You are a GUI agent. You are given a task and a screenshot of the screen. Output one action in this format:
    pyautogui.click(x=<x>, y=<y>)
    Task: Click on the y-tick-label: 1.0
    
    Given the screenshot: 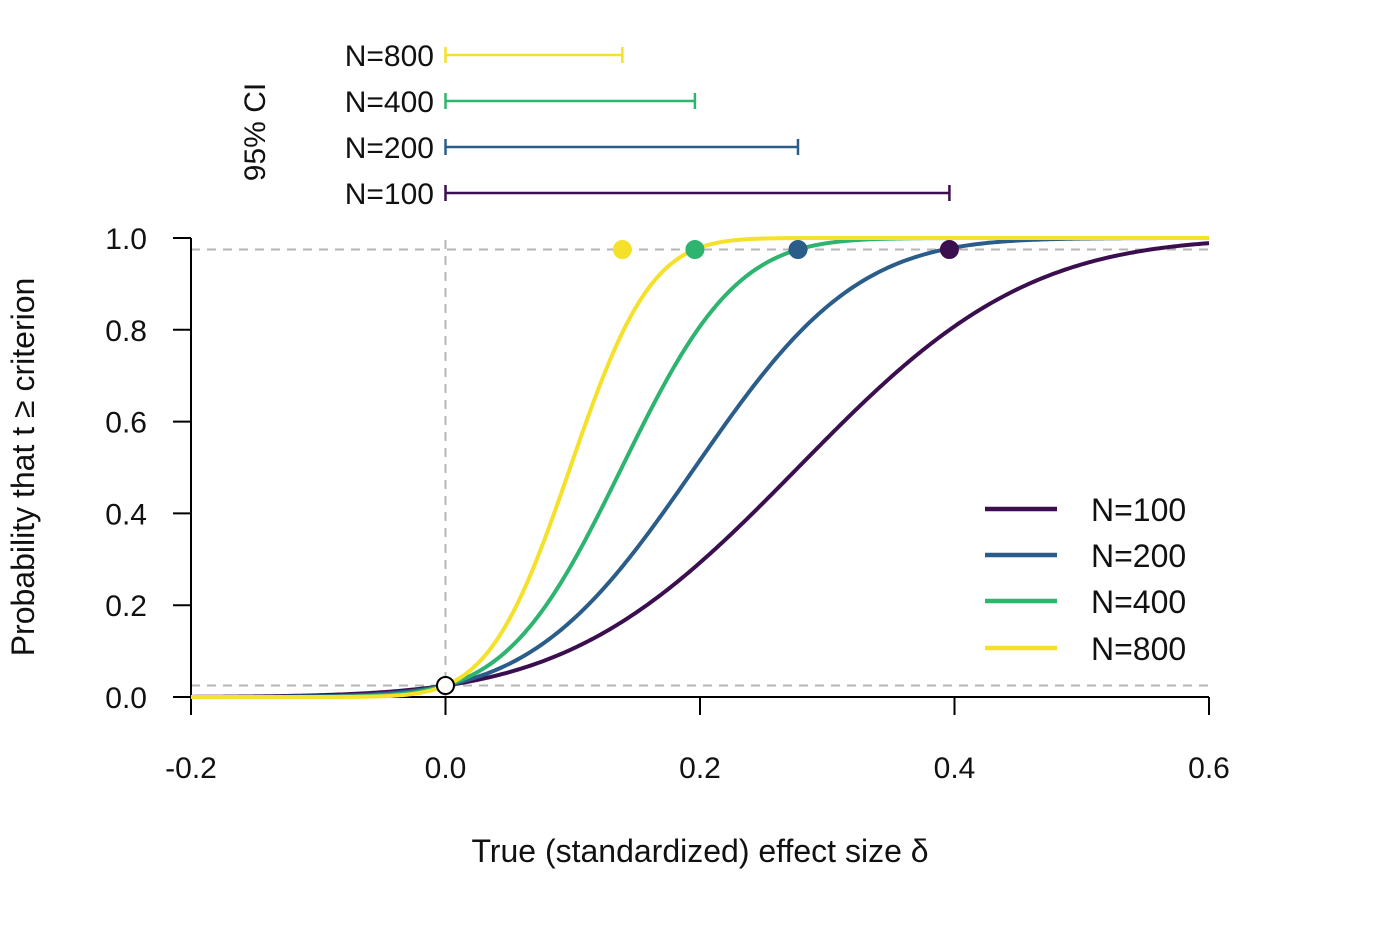 What is the action you would take?
    pyautogui.click(x=126, y=239)
    